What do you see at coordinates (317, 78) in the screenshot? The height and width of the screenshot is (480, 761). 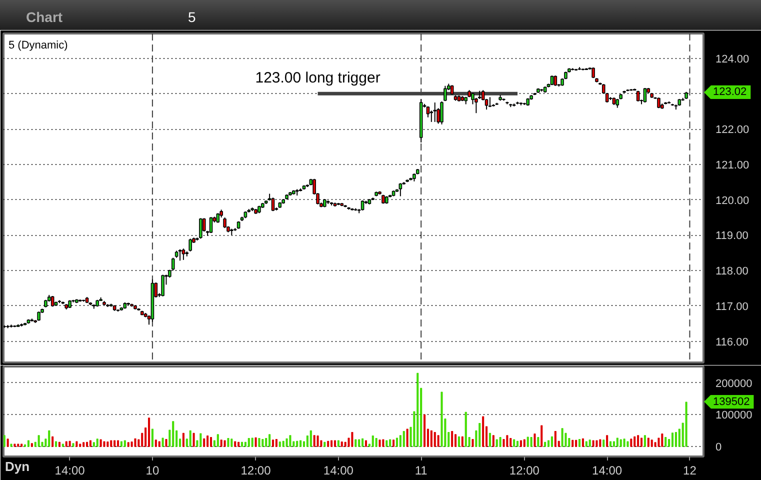 I see `series-label: 123.00 long trigger` at bounding box center [317, 78].